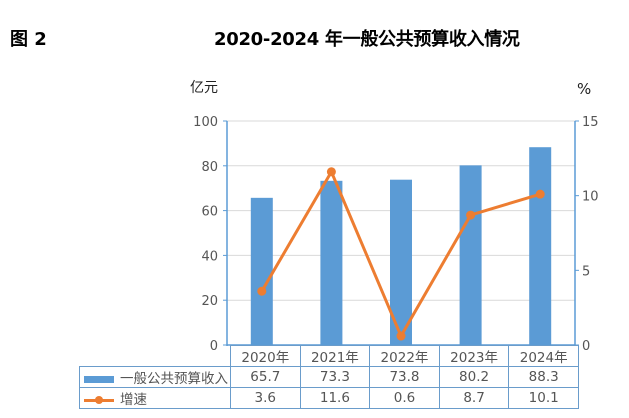  Describe the element at coordinates (265, 377) in the screenshot. I see `table-cell: 65.7` at that location.